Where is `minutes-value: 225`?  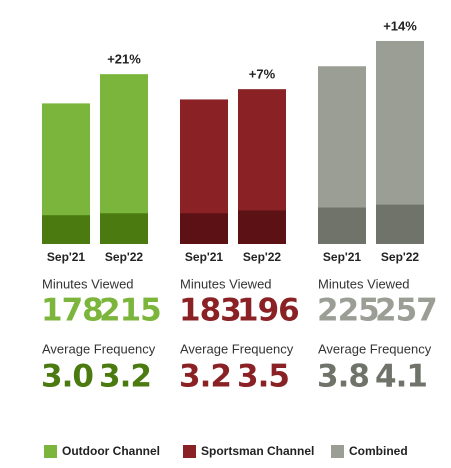
minutes-value: 225 is located at coordinates (348, 311).